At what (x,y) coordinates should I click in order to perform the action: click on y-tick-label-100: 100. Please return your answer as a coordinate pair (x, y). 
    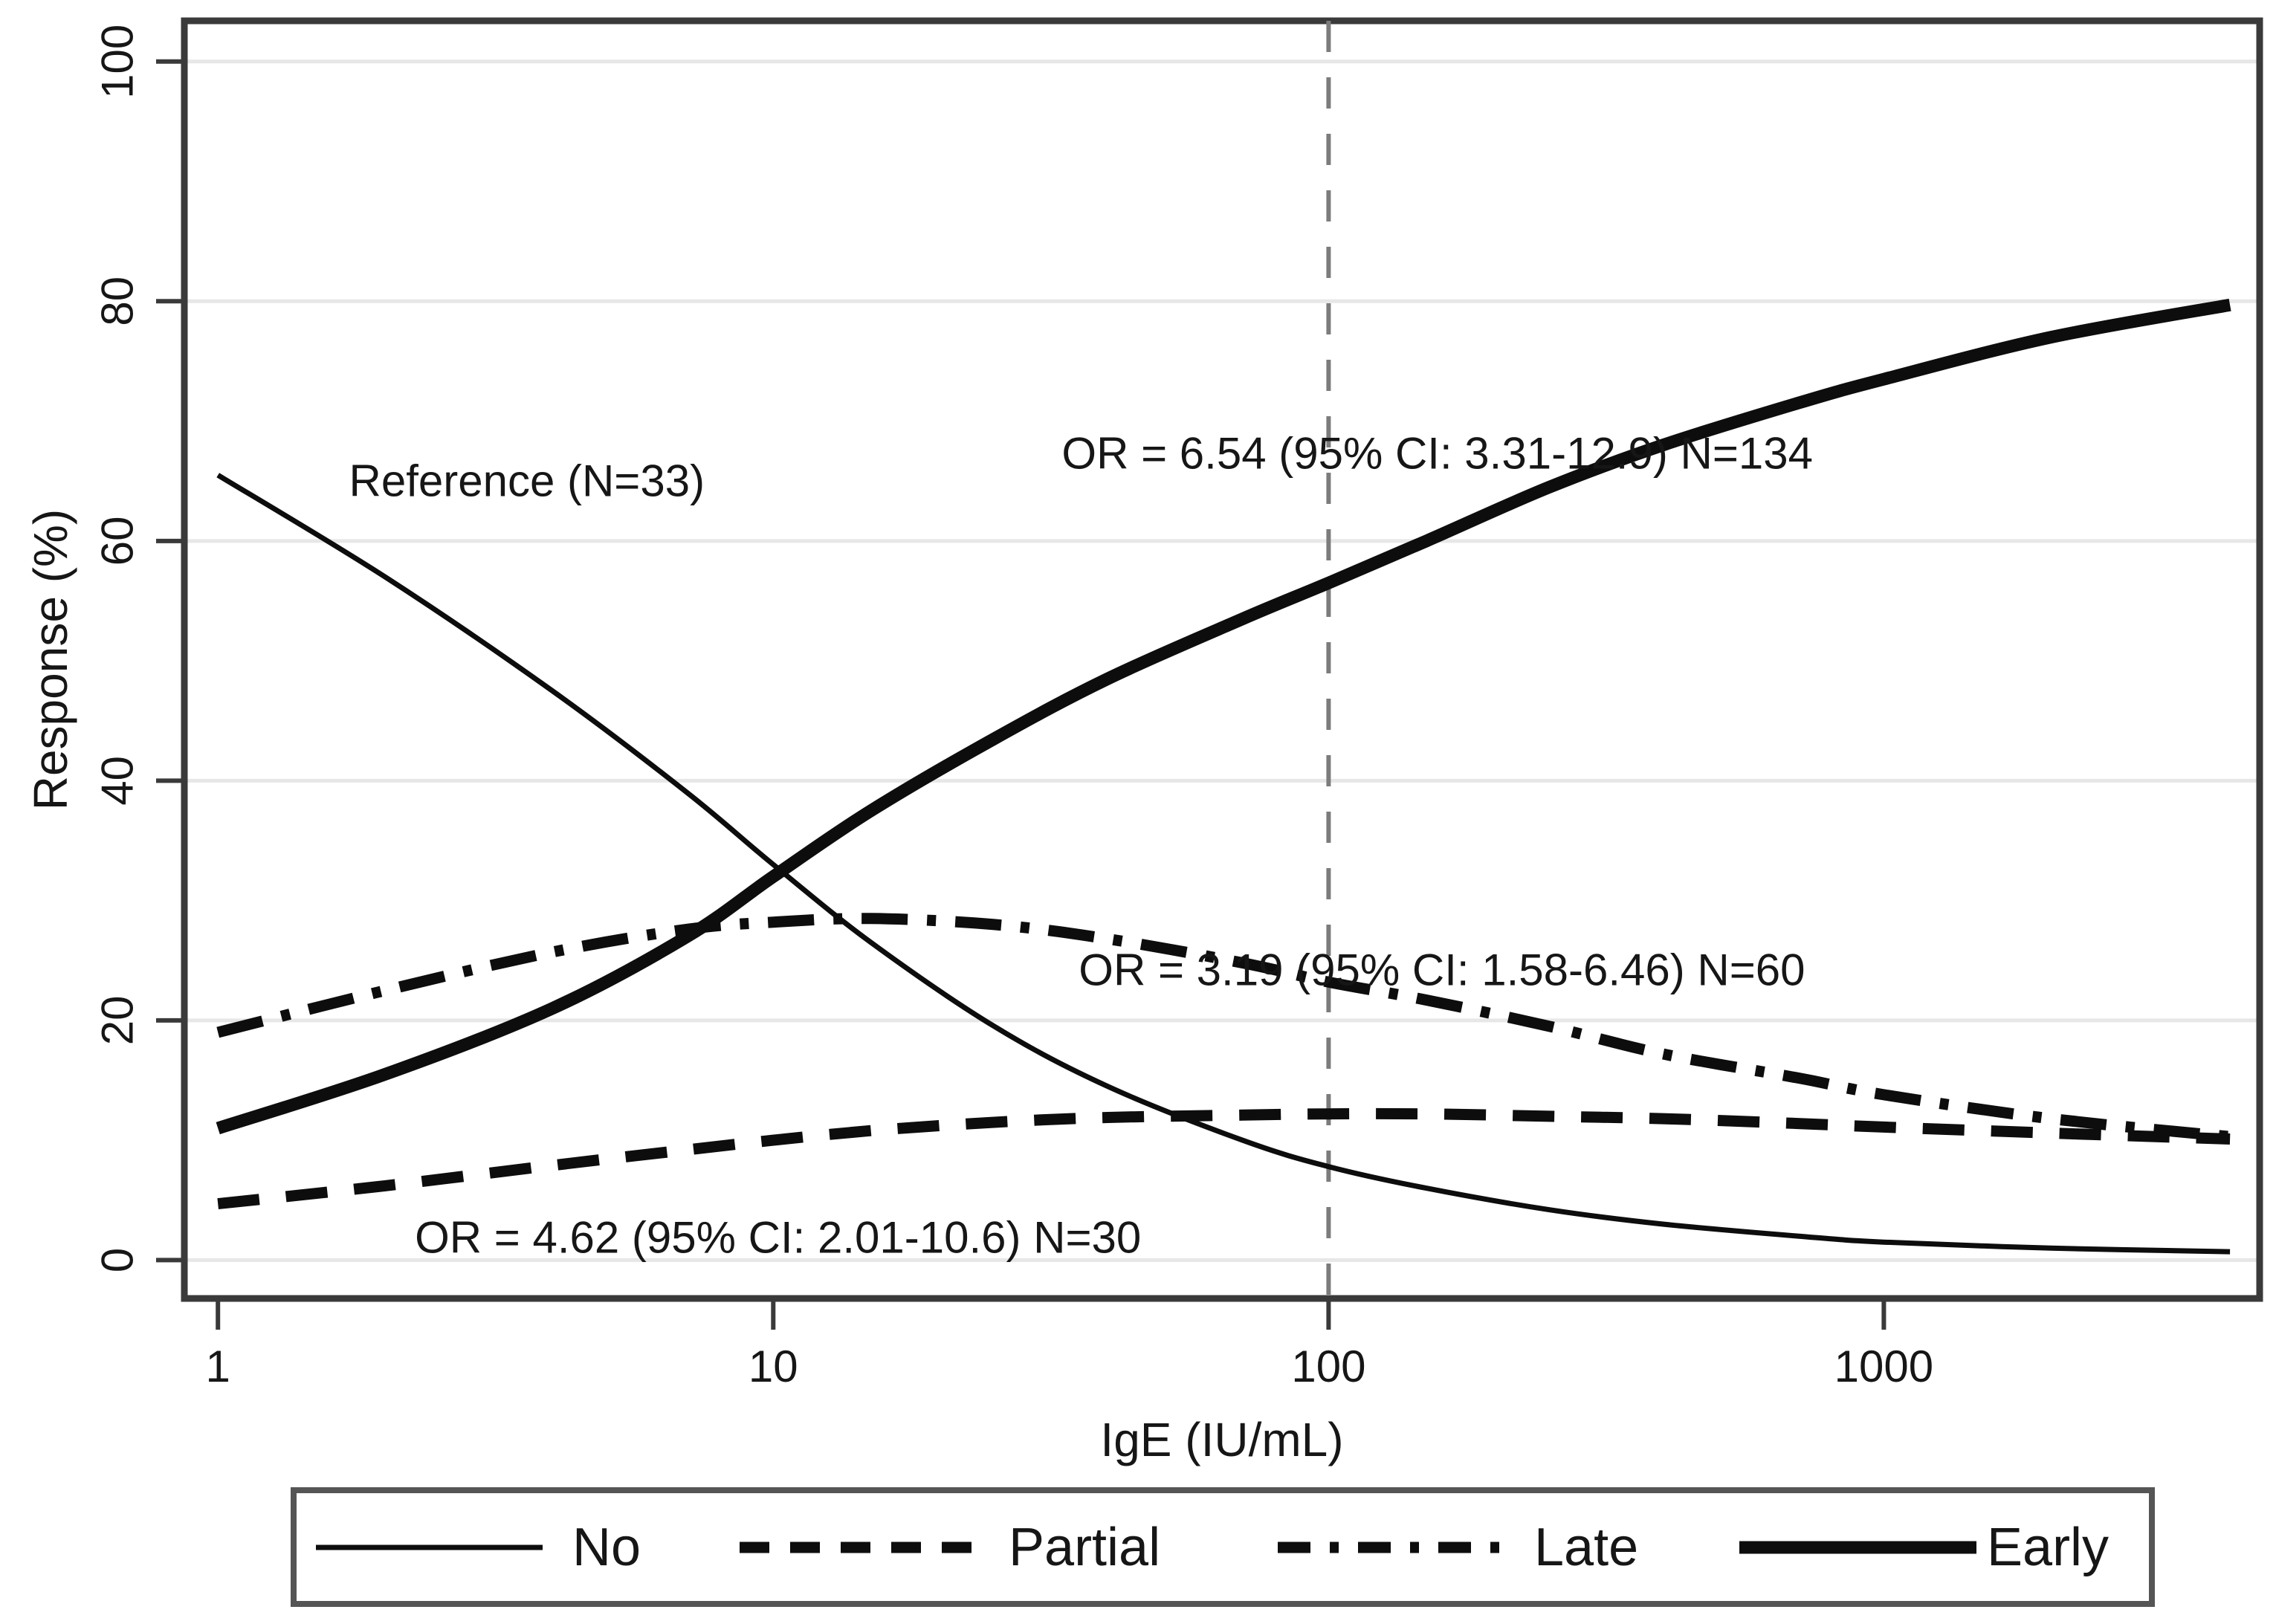
    Looking at the image, I should click on (118, 62).